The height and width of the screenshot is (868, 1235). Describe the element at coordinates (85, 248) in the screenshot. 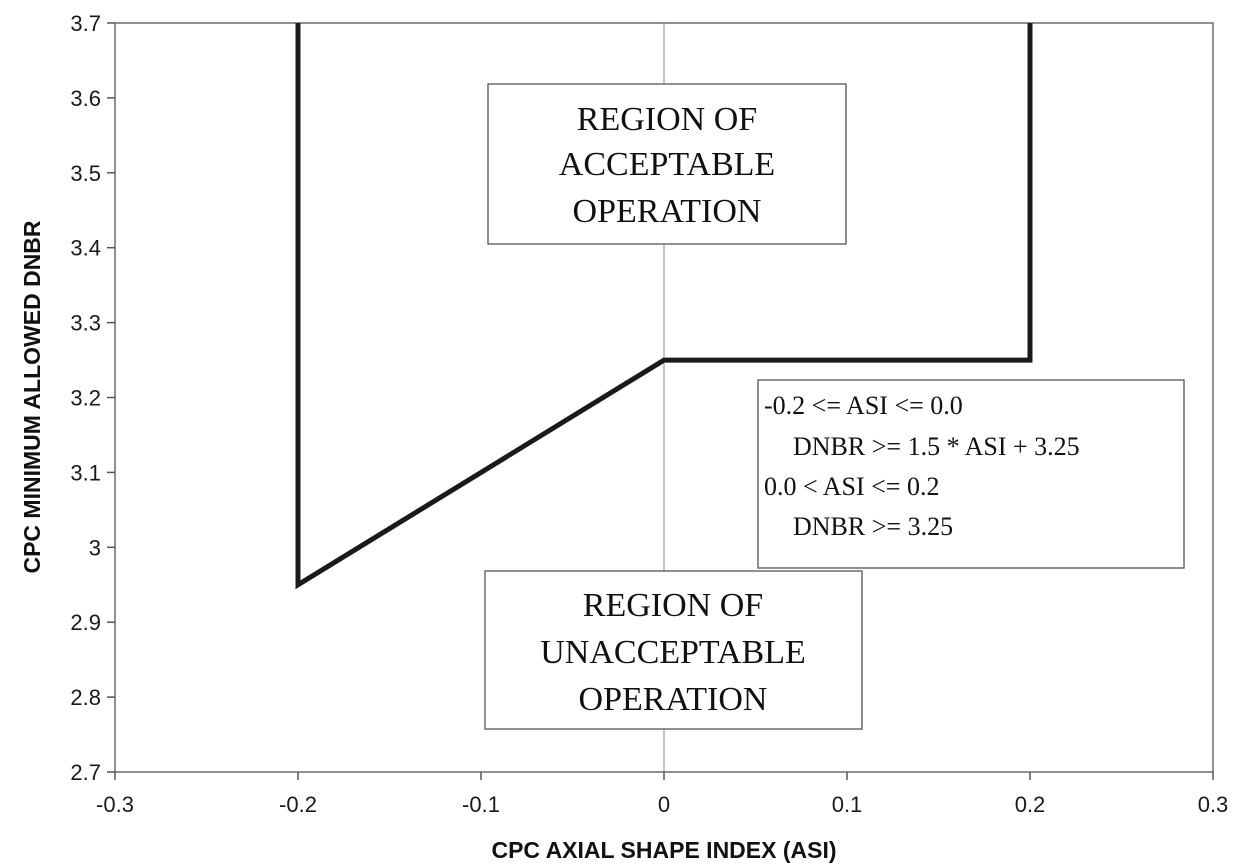

I see `y-tick-label: 3.4` at that location.